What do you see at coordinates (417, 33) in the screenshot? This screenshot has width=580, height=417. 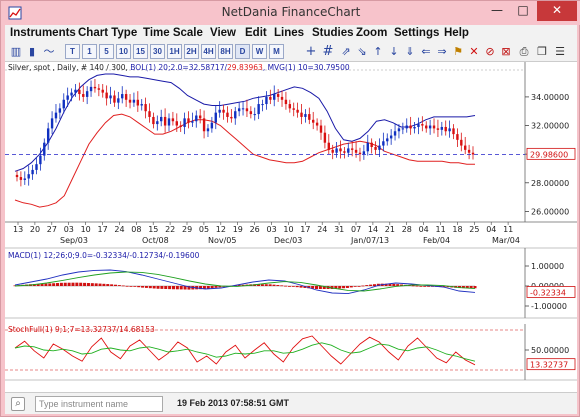 I see `menu-settings: Settings` at bounding box center [417, 33].